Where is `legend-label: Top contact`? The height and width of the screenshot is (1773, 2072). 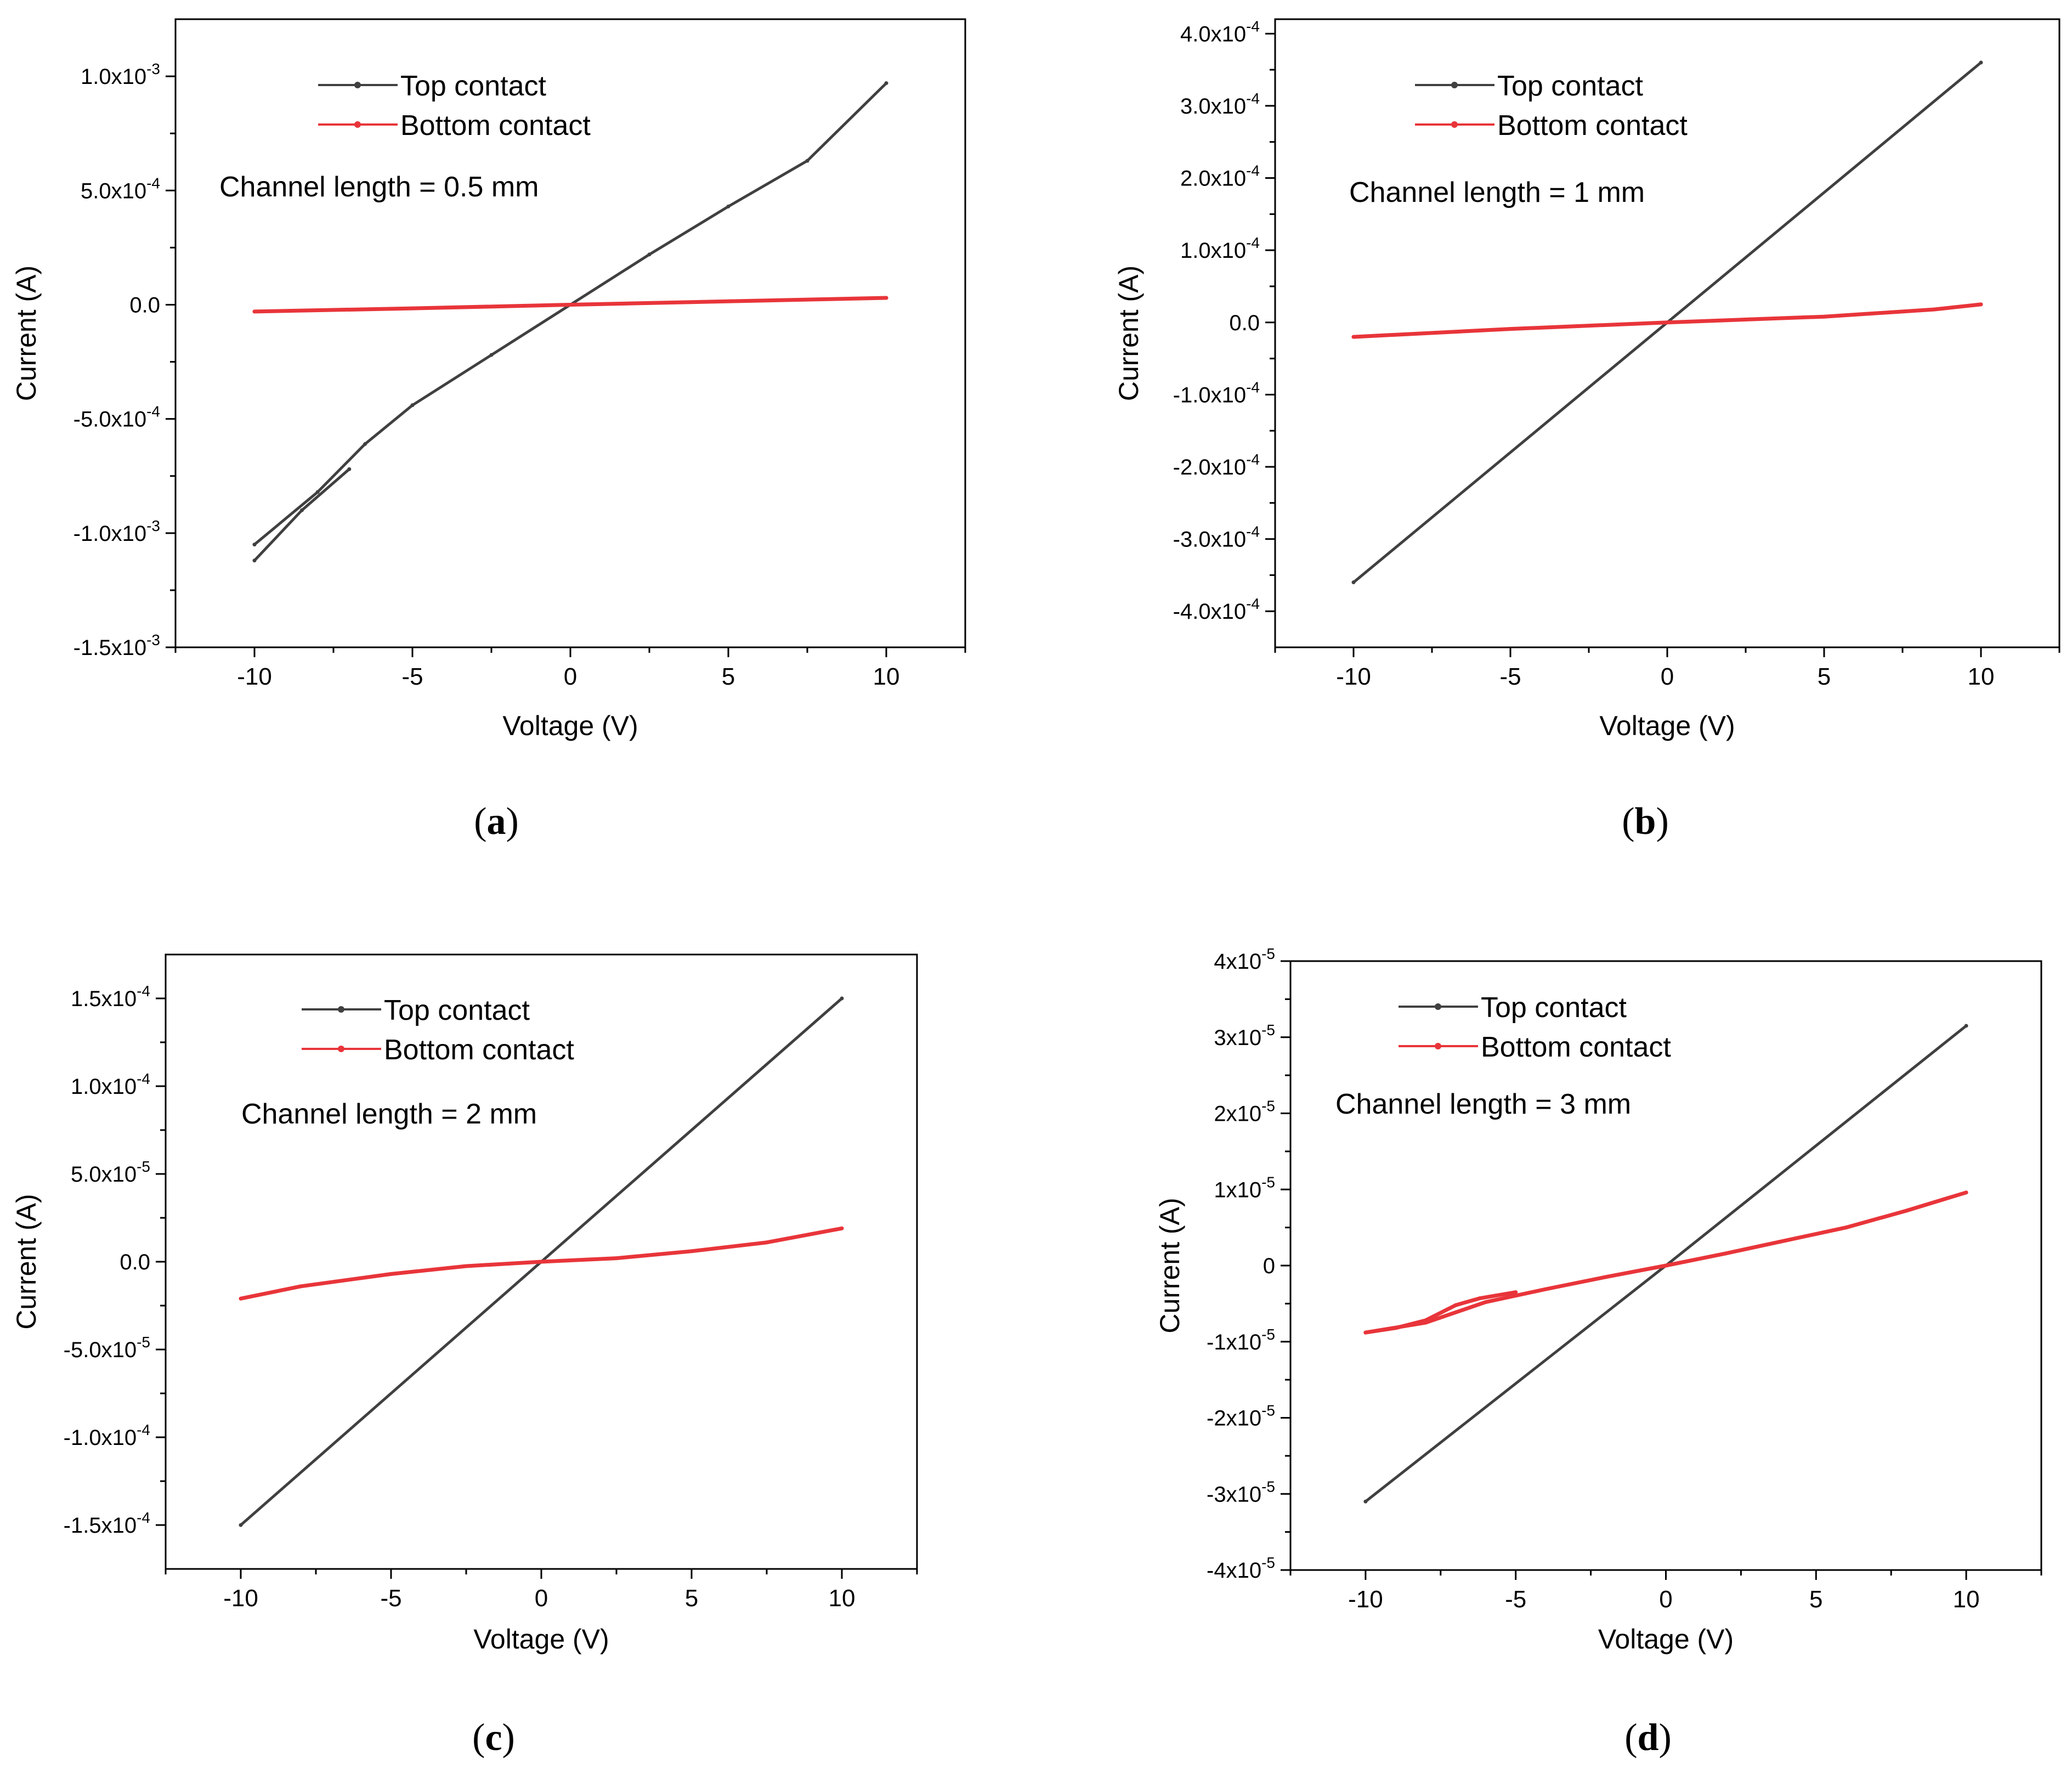
legend-label: Top contact is located at coordinates (473, 86).